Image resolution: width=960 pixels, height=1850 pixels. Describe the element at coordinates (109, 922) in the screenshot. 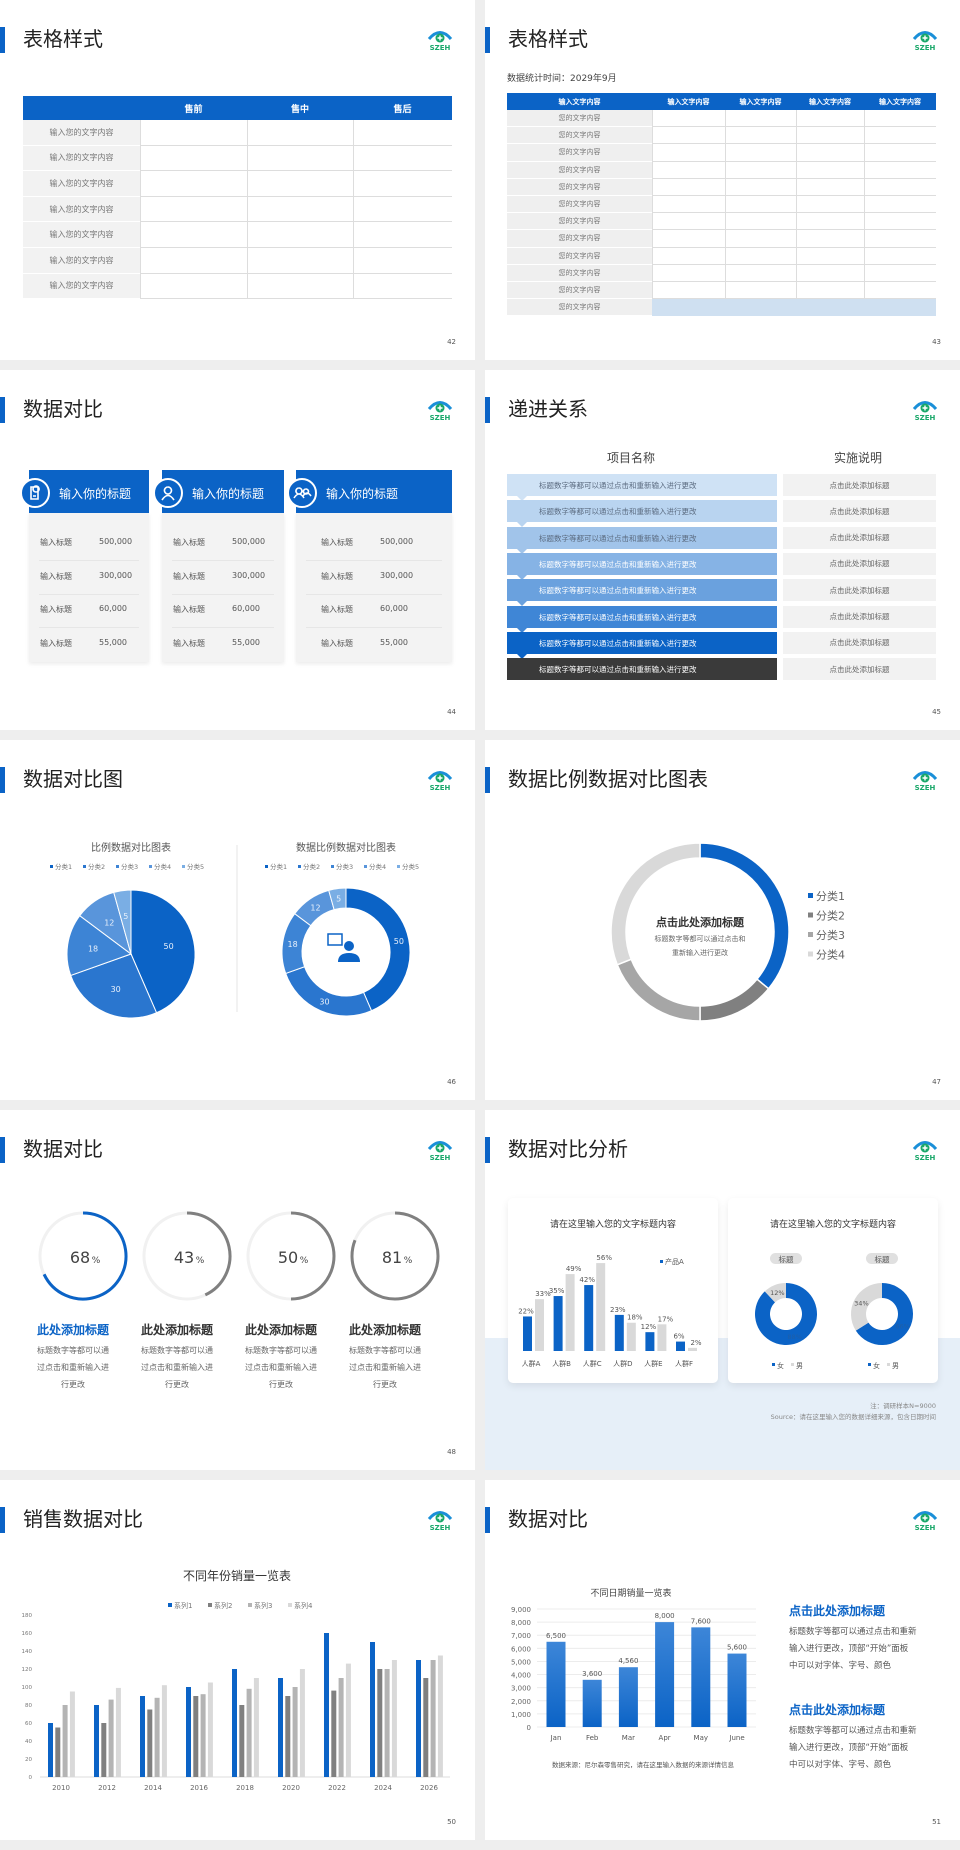

I see `slice-value-label: 12` at that location.